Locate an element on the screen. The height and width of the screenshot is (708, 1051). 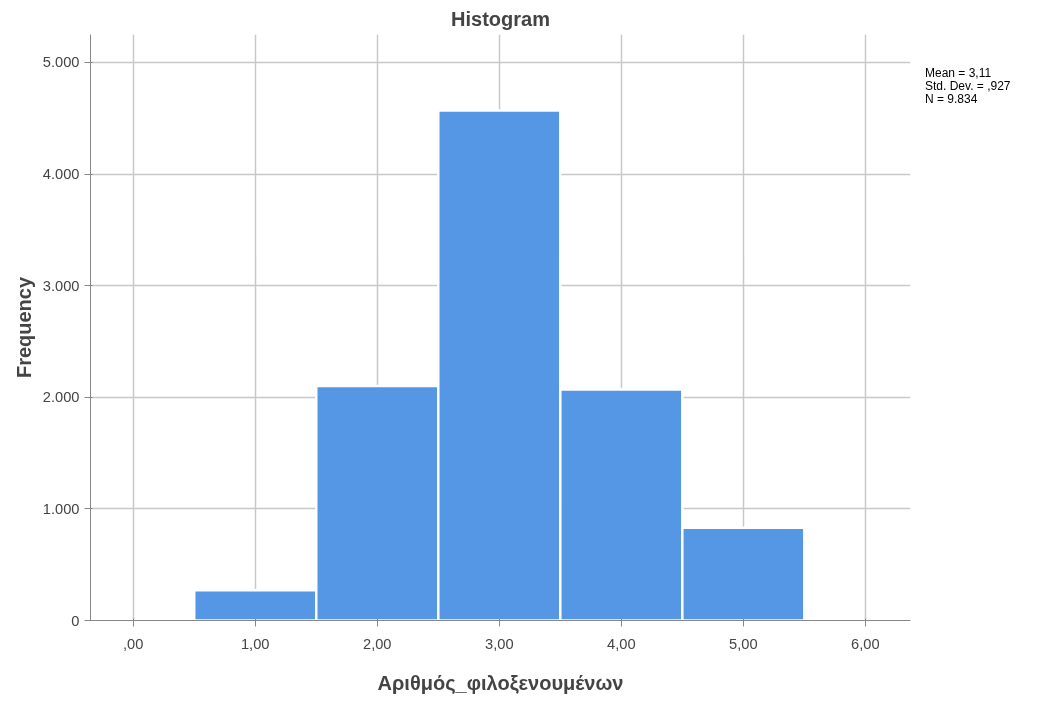
y-tick-label: 3.000 is located at coordinates (61, 285).